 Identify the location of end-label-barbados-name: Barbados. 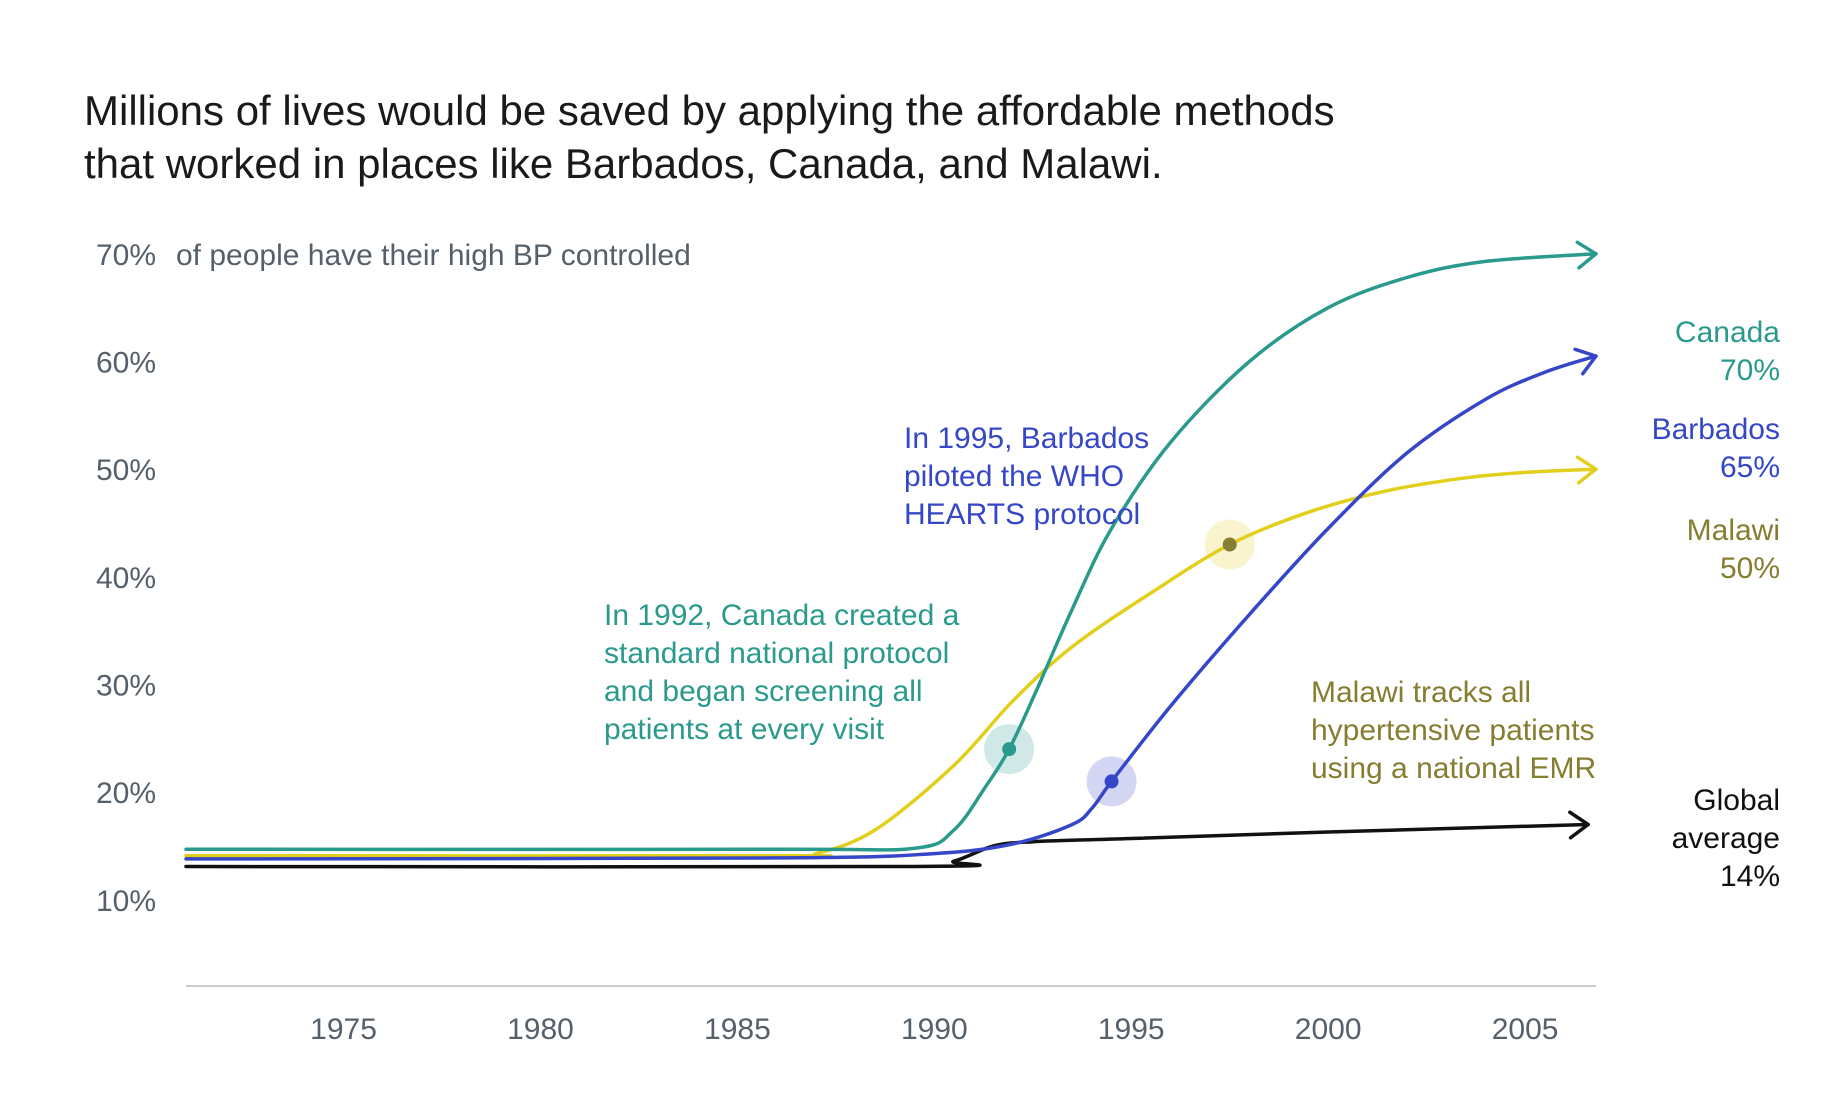
(1715, 429).